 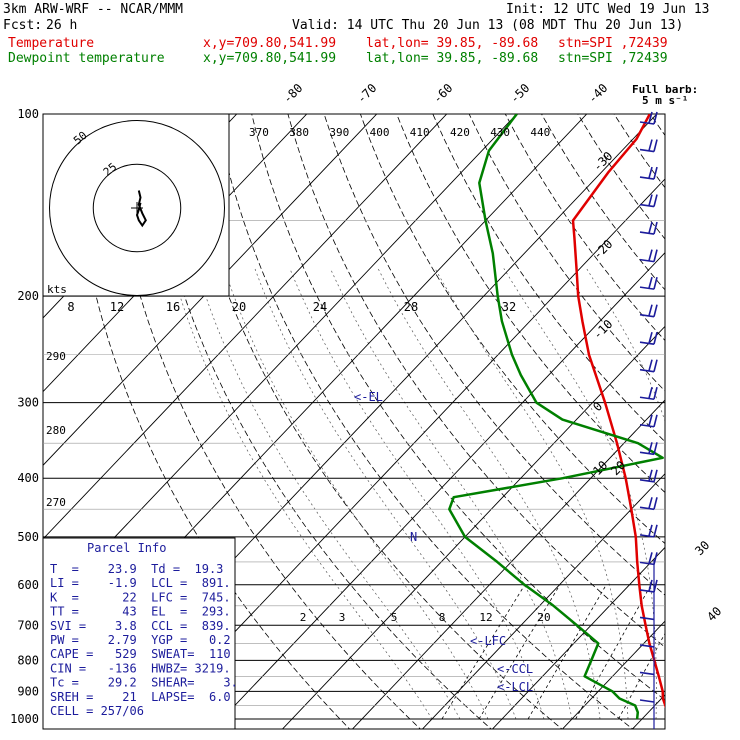 What do you see at coordinates (366, 93) in the screenshot?
I see `temperature-tick-top--70: -70` at bounding box center [366, 93].